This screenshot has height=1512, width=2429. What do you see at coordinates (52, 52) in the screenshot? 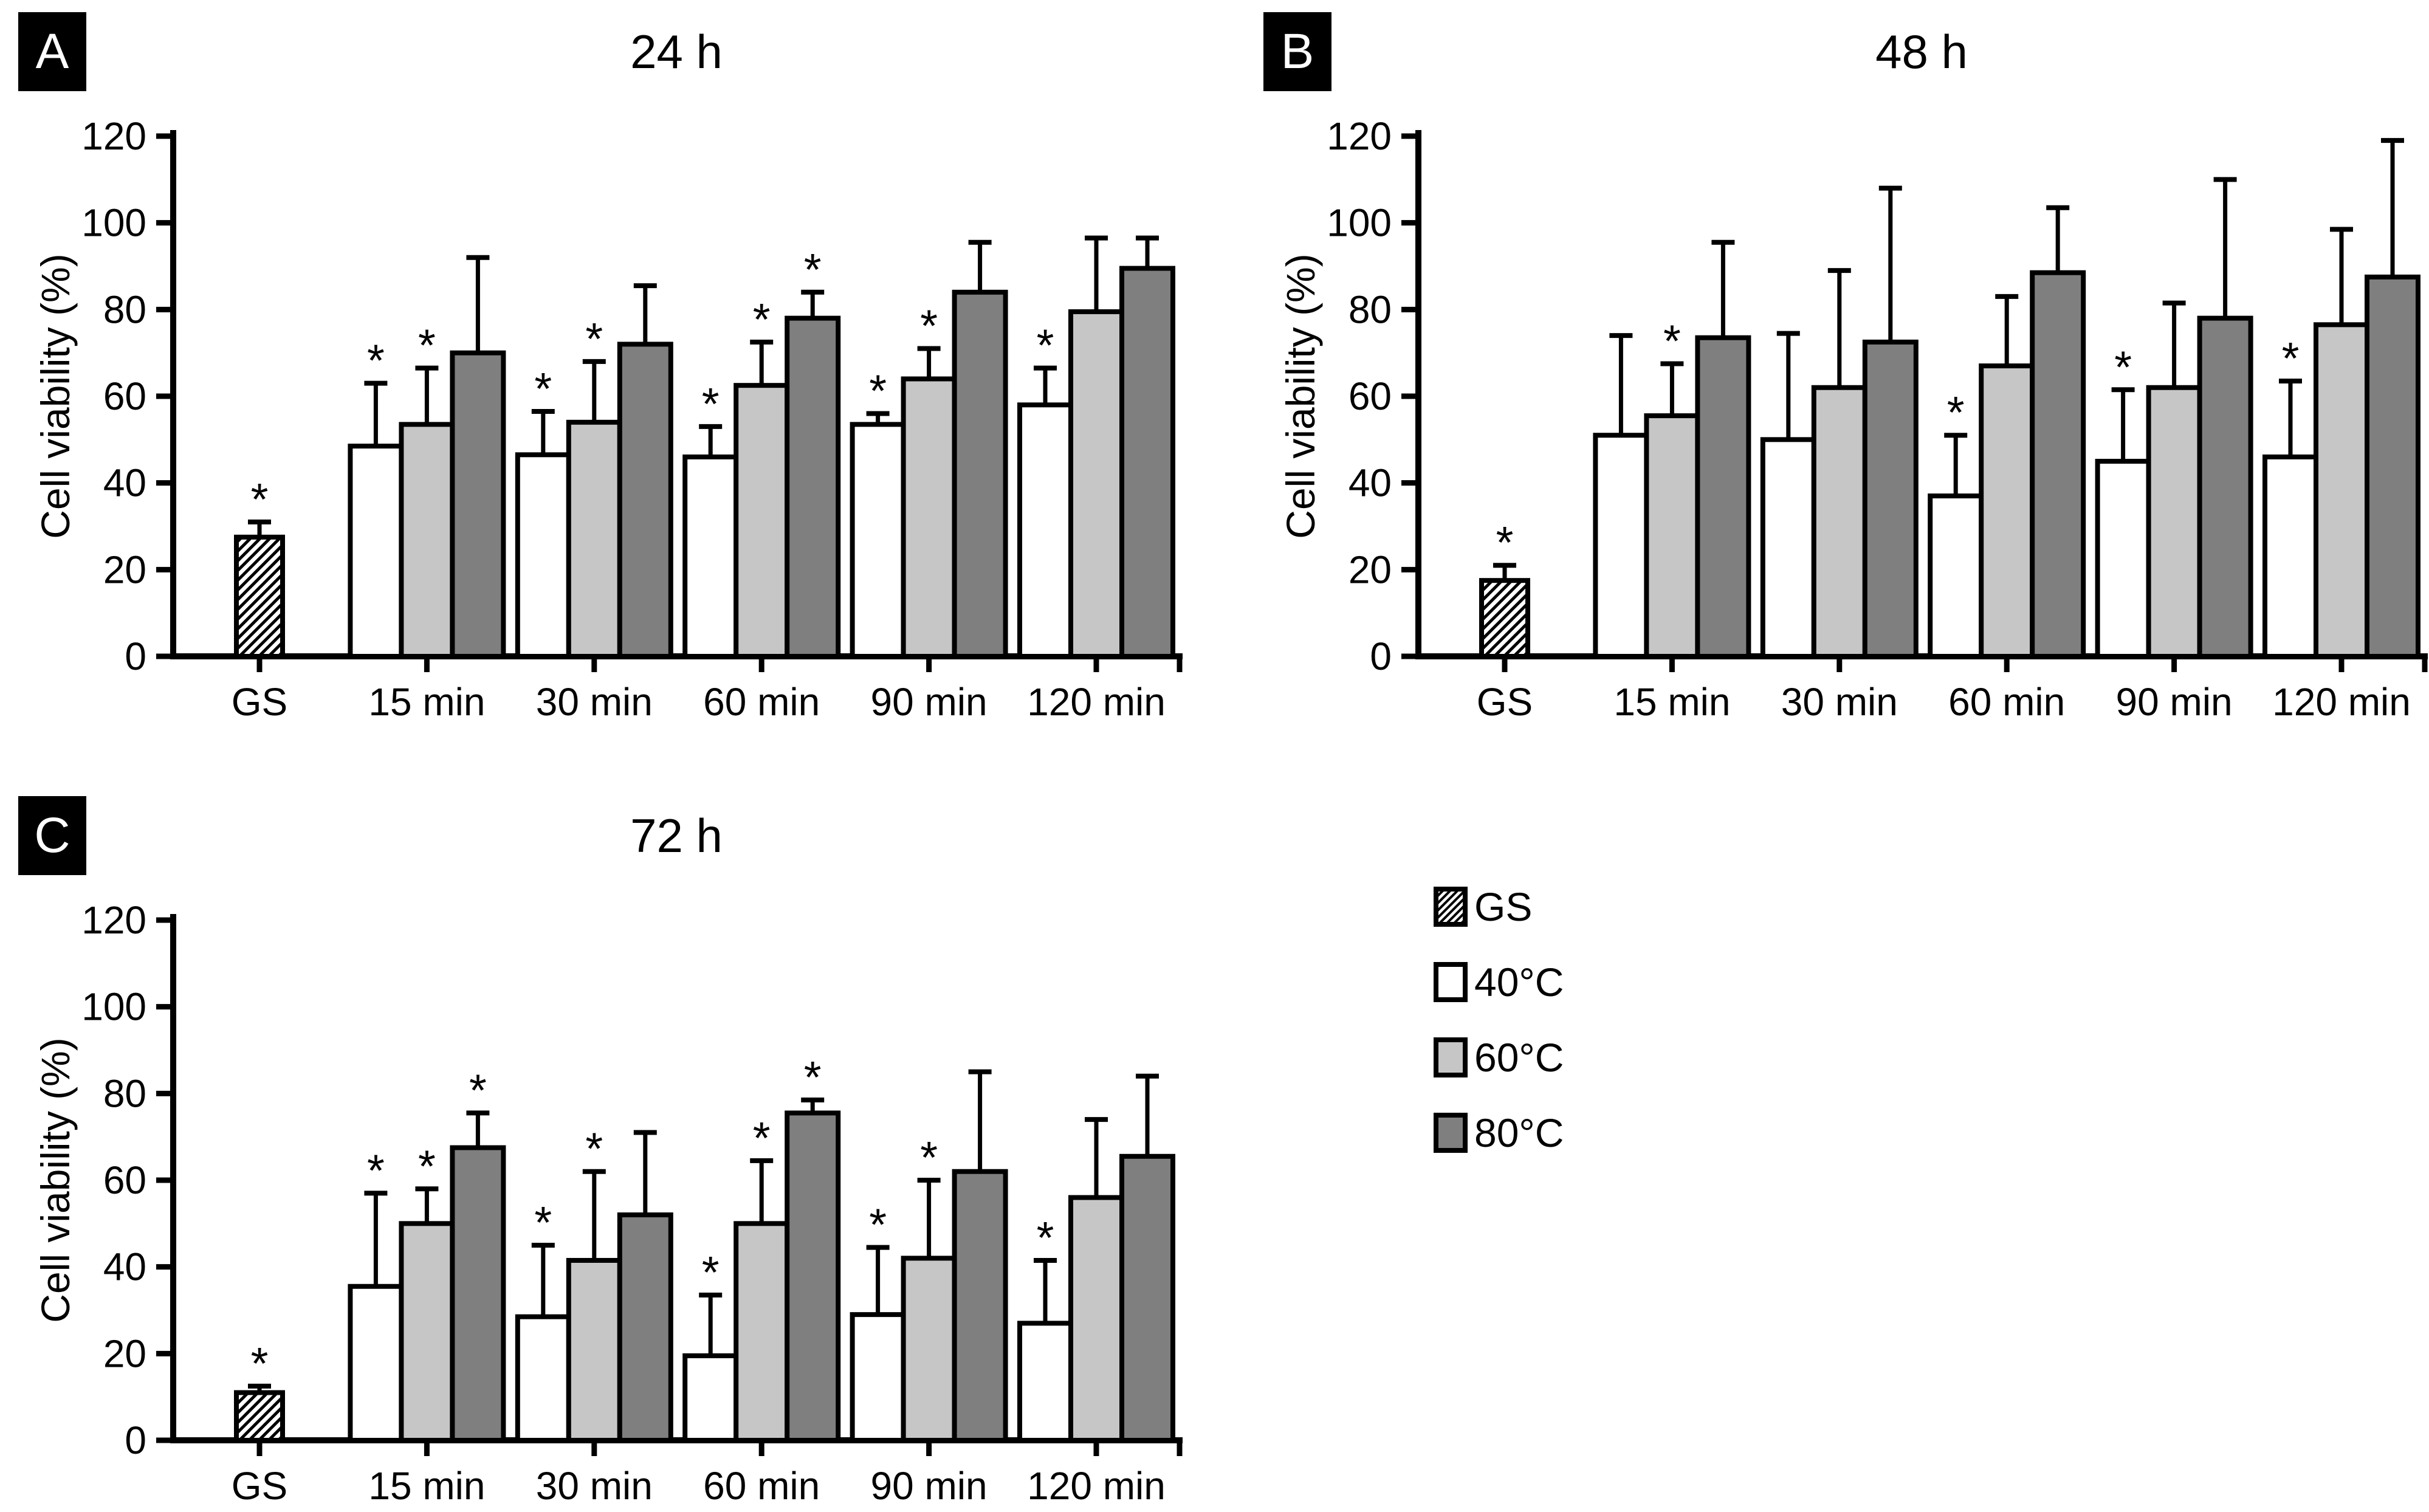
I see `panel-letter-a: A` at bounding box center [52, 52].